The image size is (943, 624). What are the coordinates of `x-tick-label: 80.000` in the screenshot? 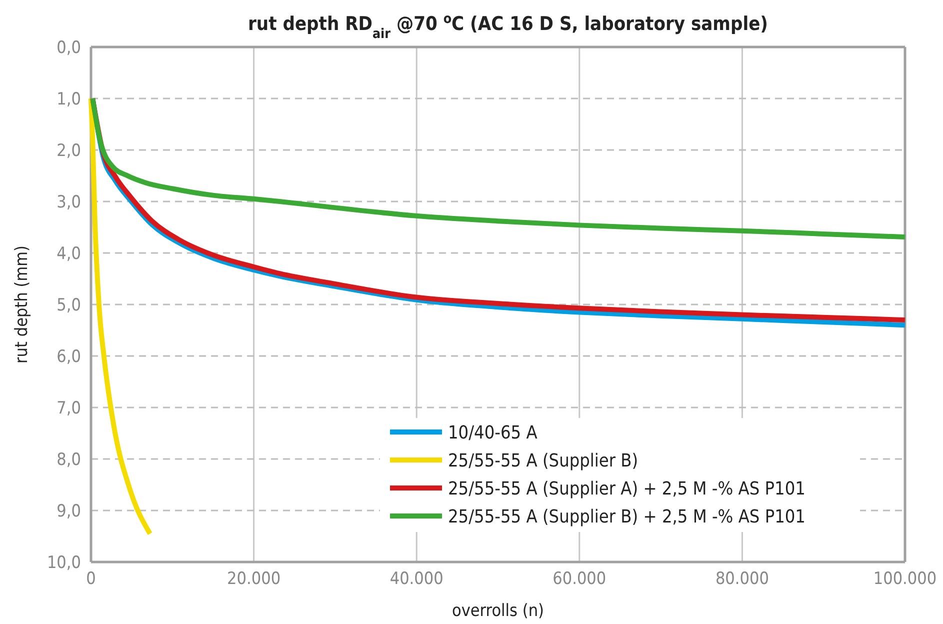 It's located at (742, 579).